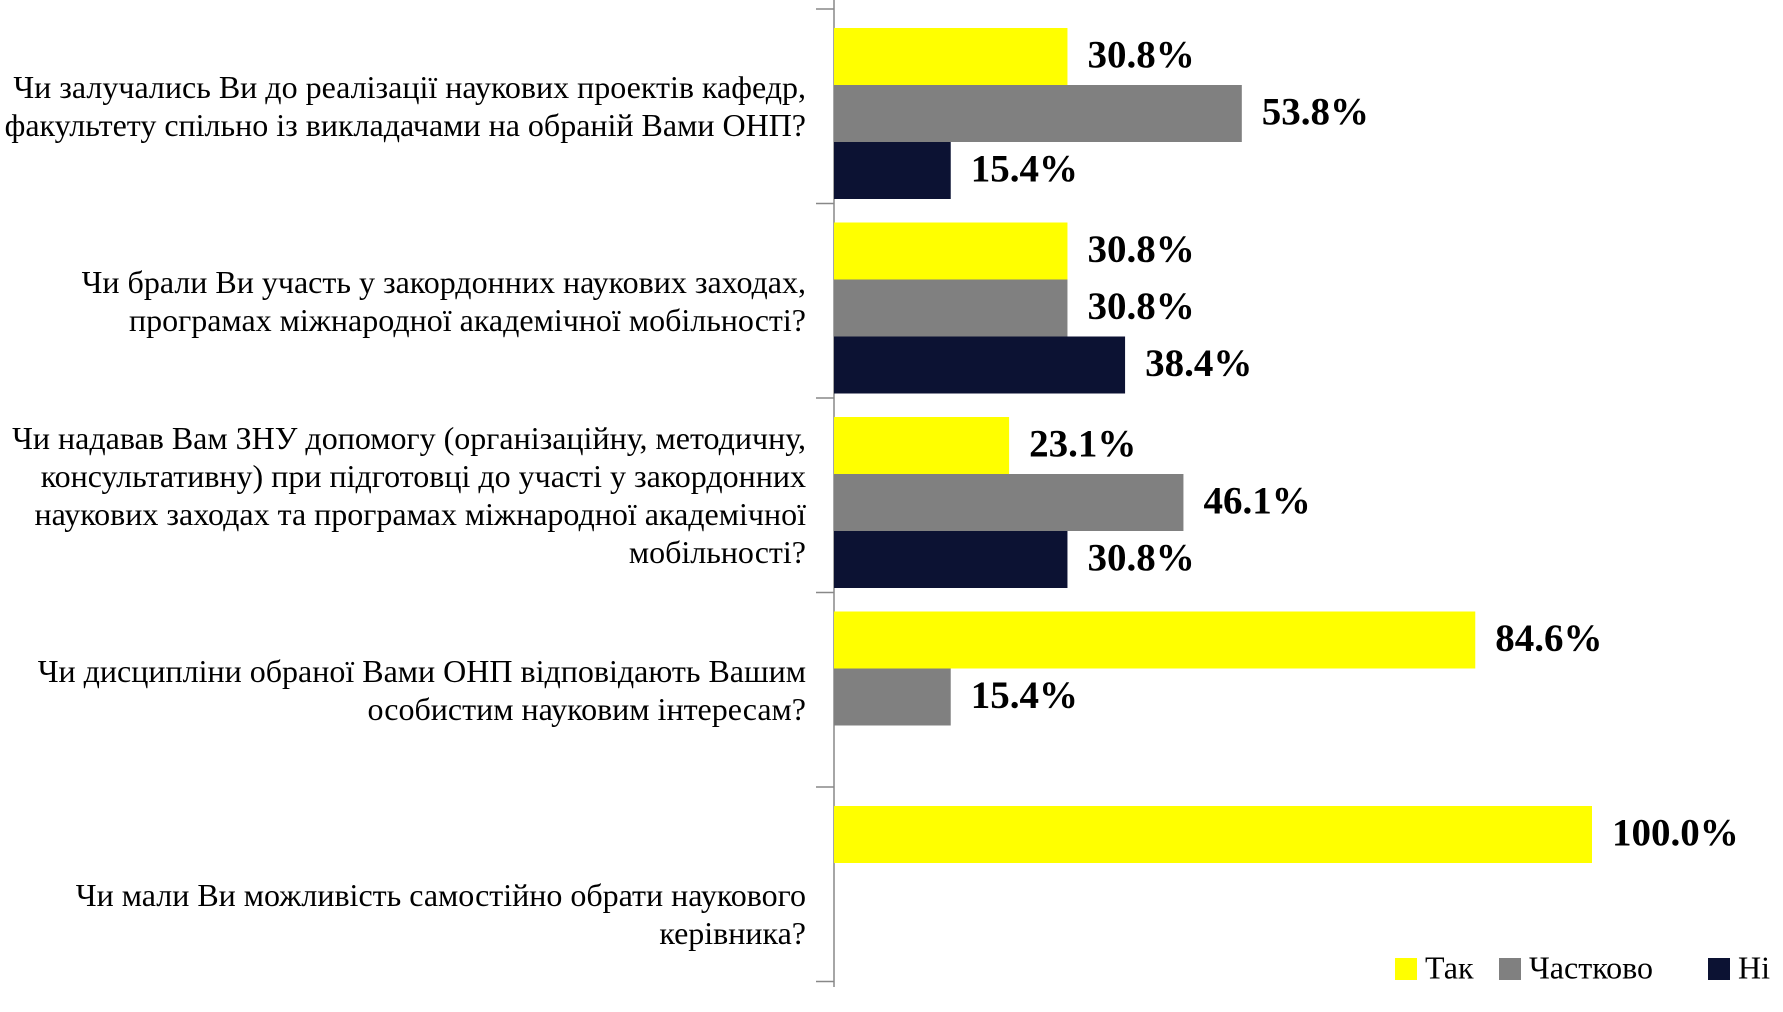  I want to click on data-label: 23.1%, so click(1082, 443).